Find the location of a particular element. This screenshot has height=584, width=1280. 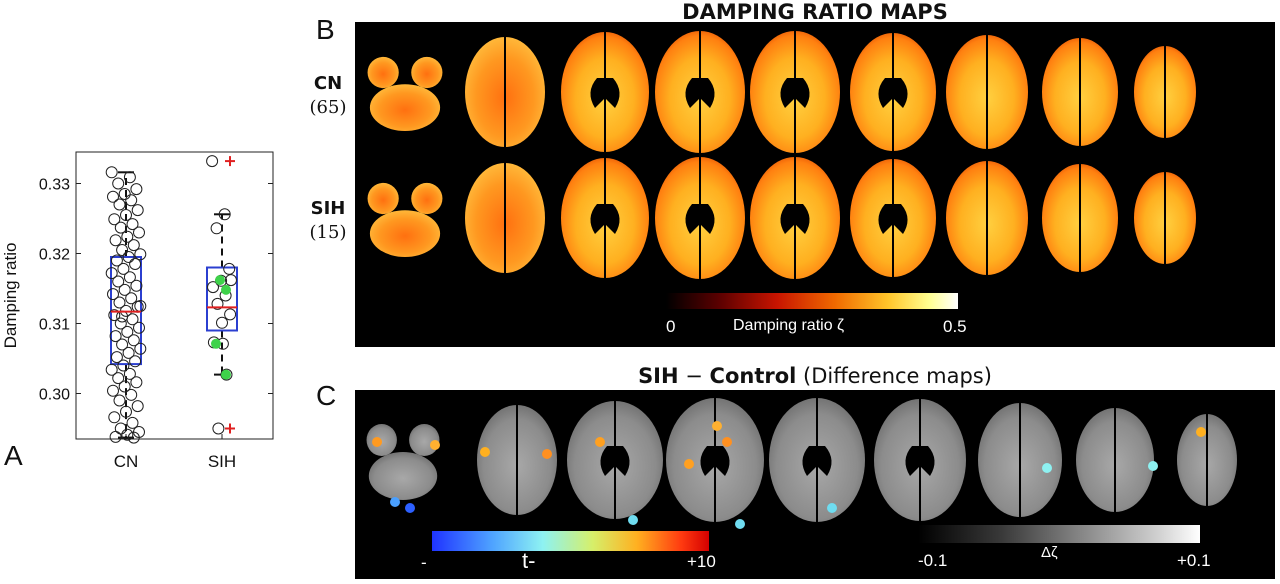

y-tick-label: 0.32 is located at coordinates (54, 255).